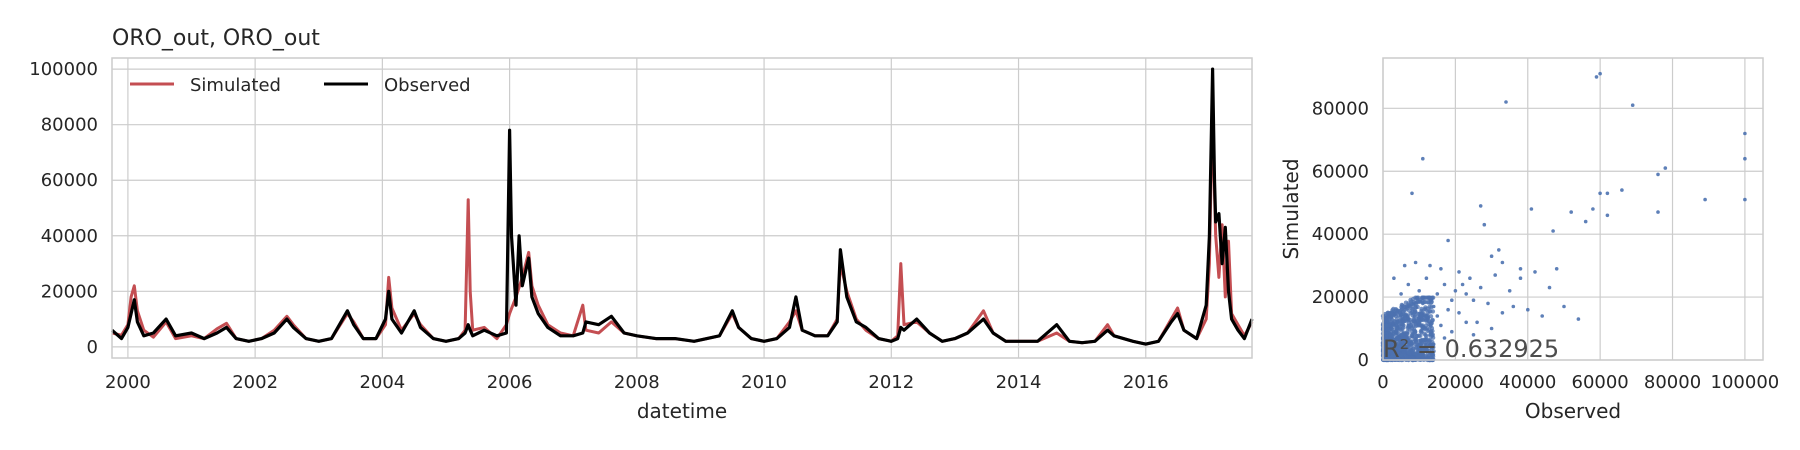  What do you see at coordinates (764, 382) in the screenshot?
I see `timeseries-x-tick-label: 2010` at bounding box center [764, 382].